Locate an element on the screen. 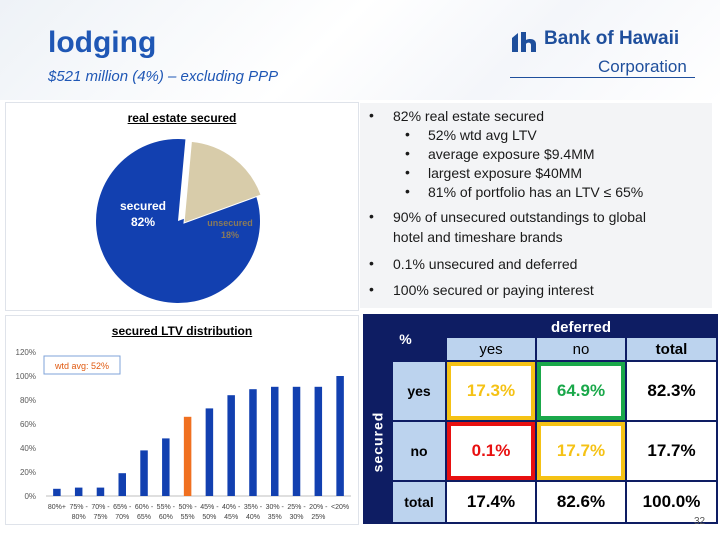  x-tick-label: 65% - is located at coordinates (122, 507).